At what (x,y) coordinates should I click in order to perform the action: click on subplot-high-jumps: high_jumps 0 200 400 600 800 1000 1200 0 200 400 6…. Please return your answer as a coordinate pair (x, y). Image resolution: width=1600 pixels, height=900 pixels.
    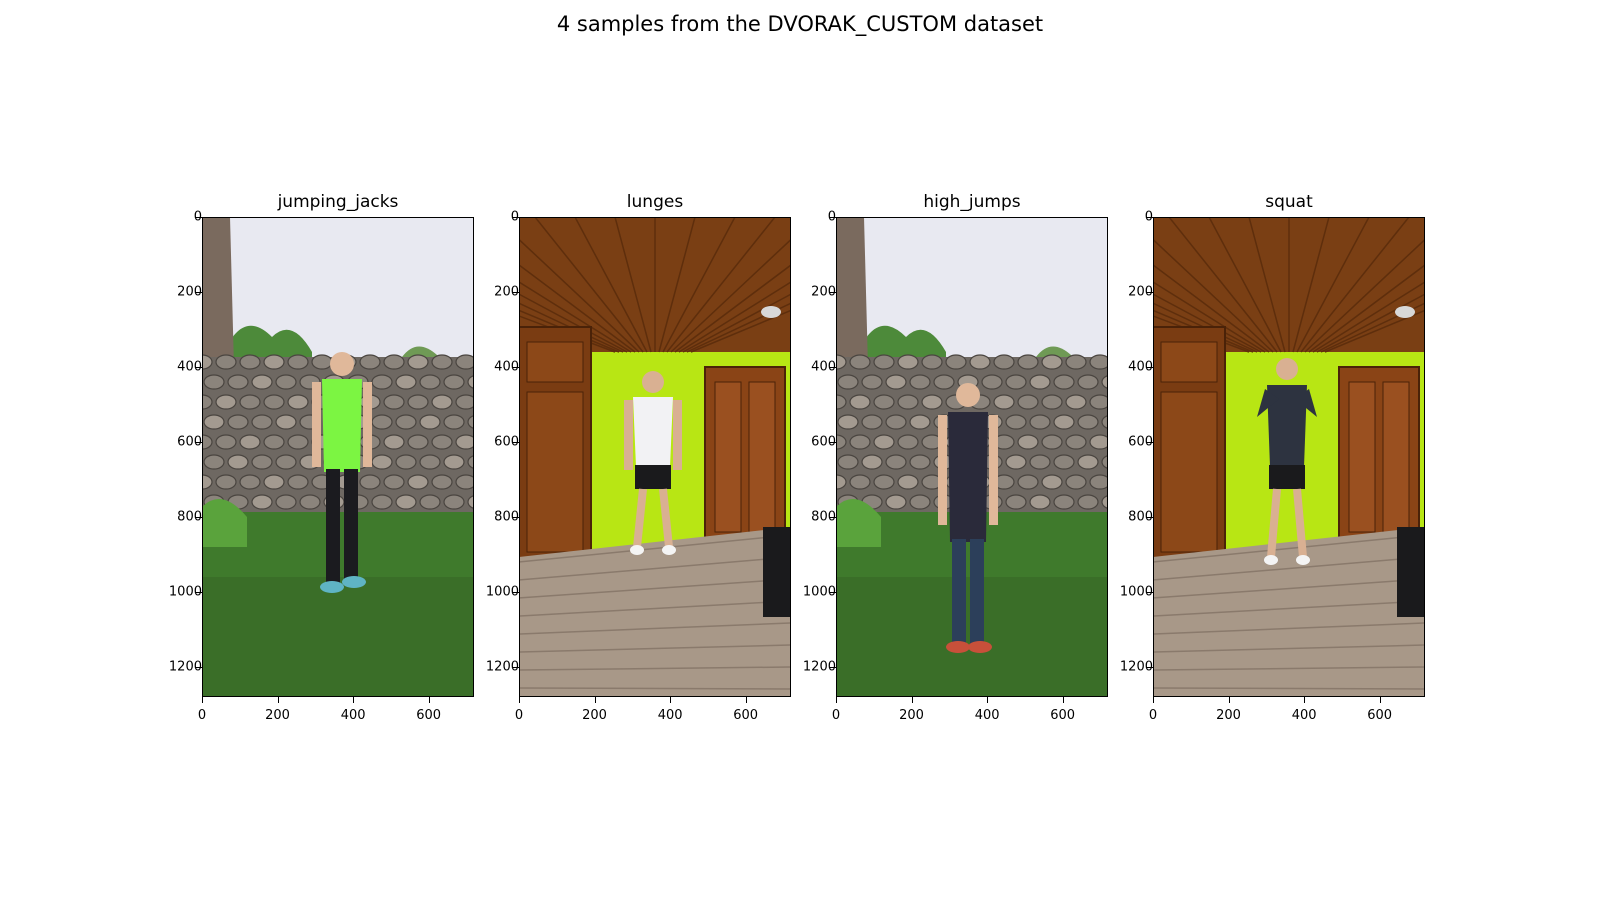
    Looking at the image, I should click on (952, 463).